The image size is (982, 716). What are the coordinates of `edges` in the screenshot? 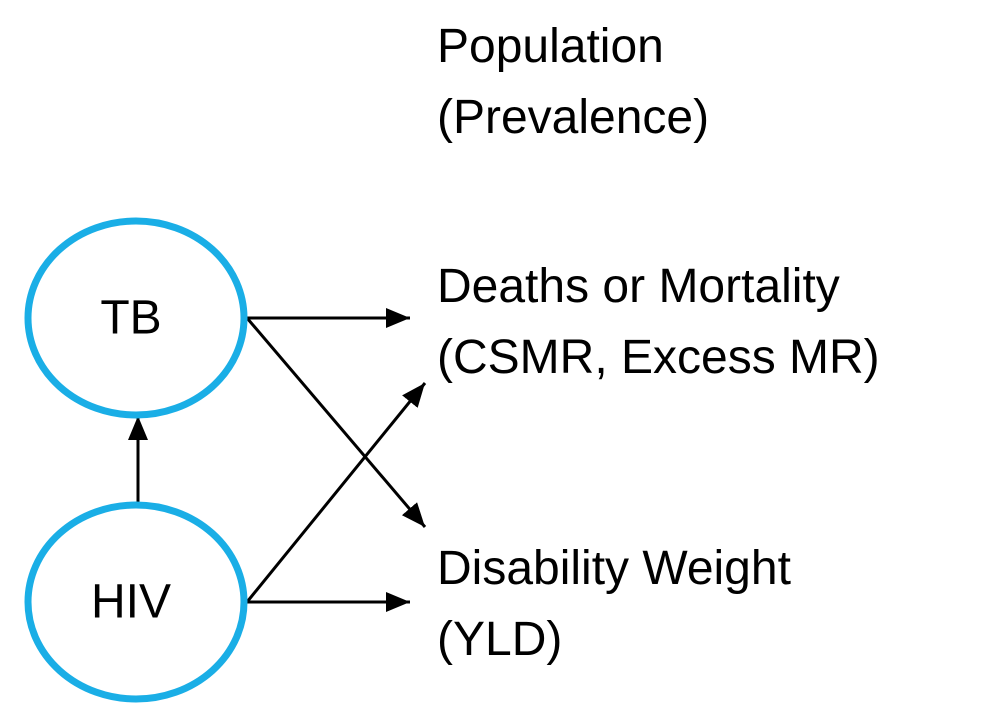 It's located at (277, 460).